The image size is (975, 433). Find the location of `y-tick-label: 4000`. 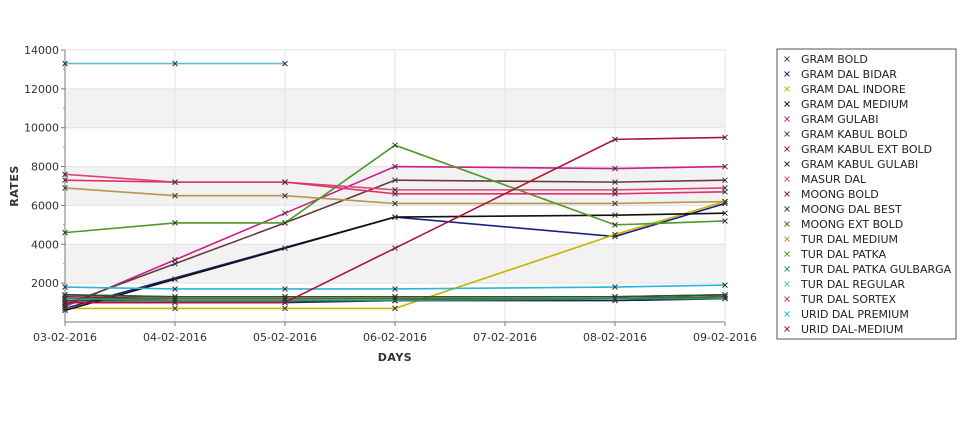

y-tick-label: 4000 is located at coordinates (45, 244).